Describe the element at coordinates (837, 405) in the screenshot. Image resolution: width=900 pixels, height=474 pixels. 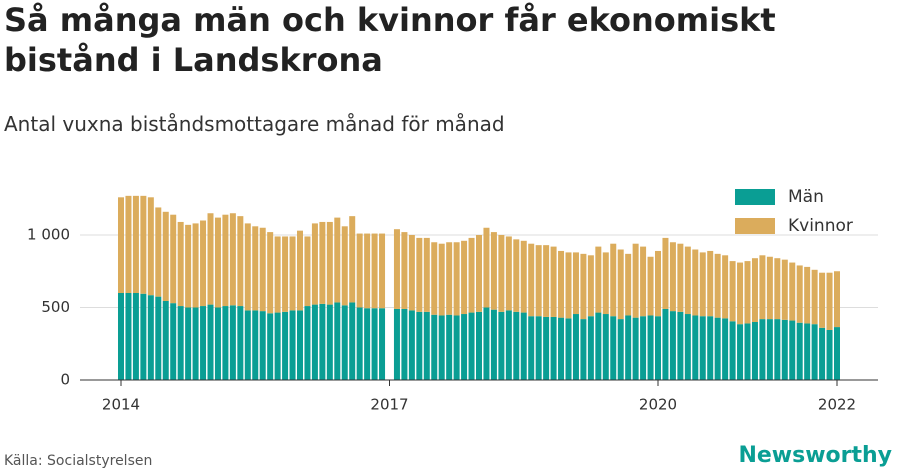
I see `x-tick-label: 2022` at that location.